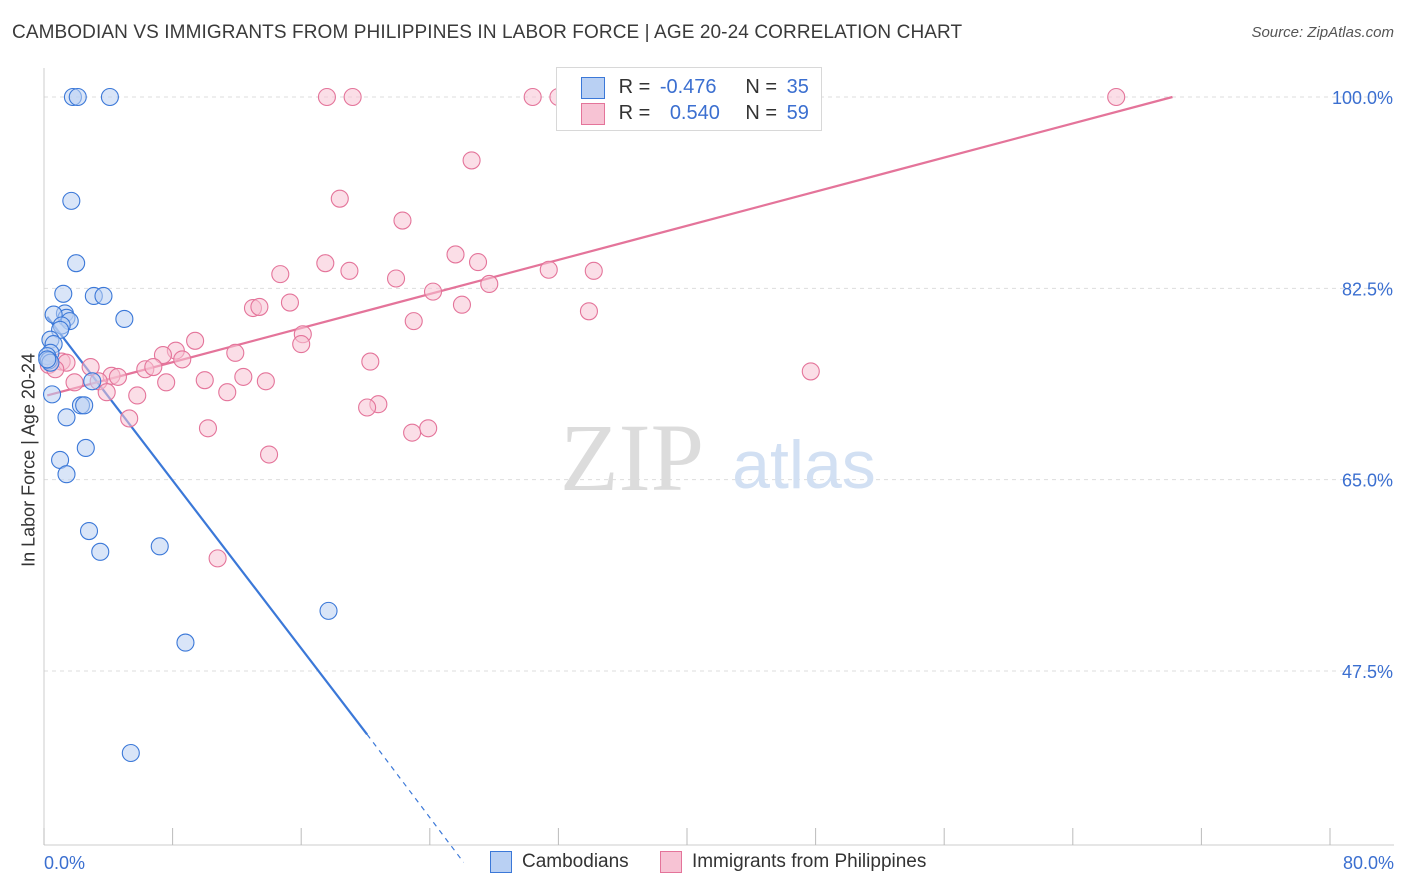  What do you see at coordinates (65, 863) in the screenshot?
I see `x-tick-label-min: 0.0%` at bounding box center [65, 863].